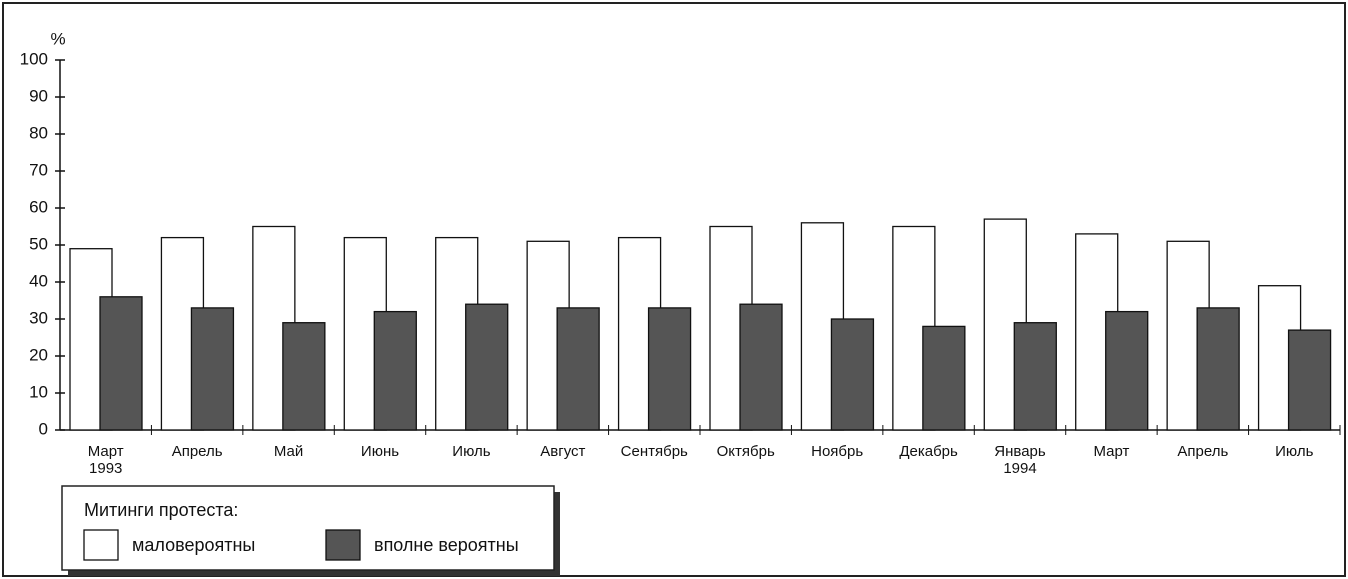 The width and height of the screenshot is (1348, 579). I want to click on x-tick-label: Октябрь, so click(746, 451).